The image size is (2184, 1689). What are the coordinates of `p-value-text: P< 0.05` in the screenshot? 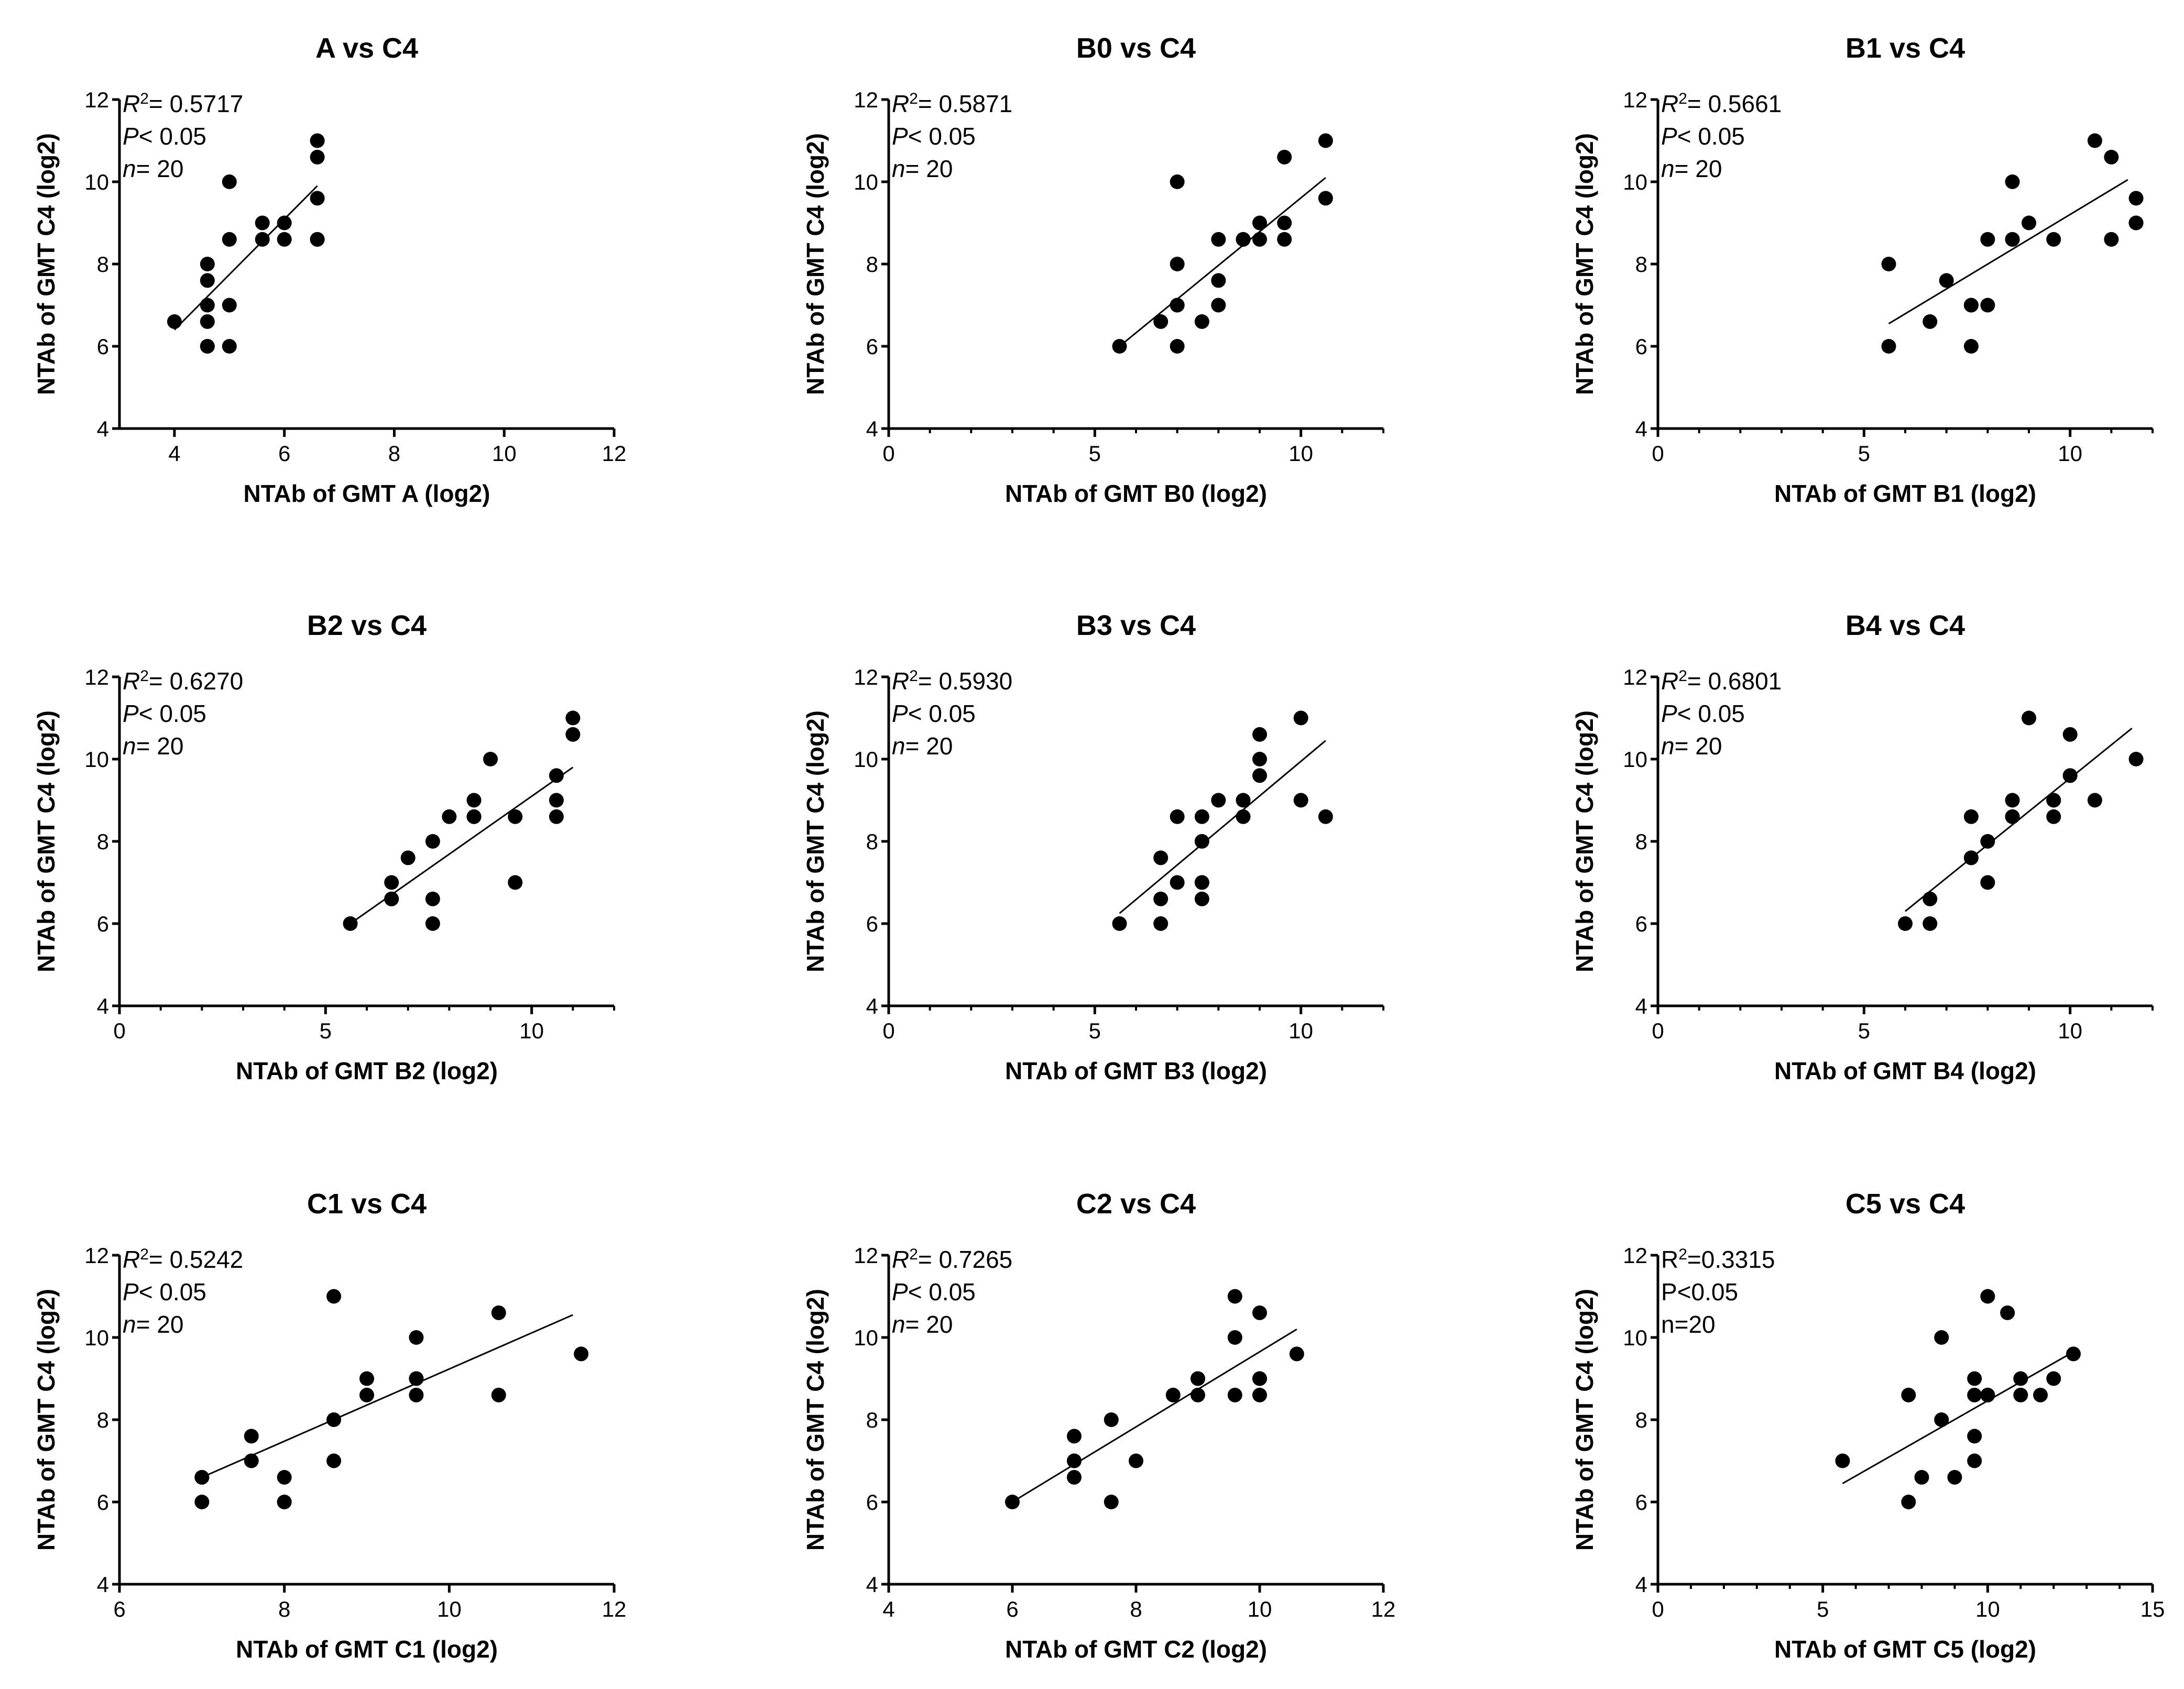 It's located at (164, 1292).